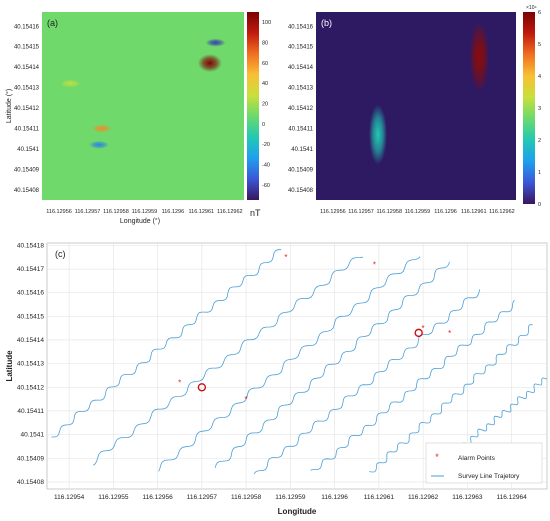 The width and height of the screenshot is (550, 521). I want to click on panel-a-colorbar-tick-label: -20, so click(266, 145).